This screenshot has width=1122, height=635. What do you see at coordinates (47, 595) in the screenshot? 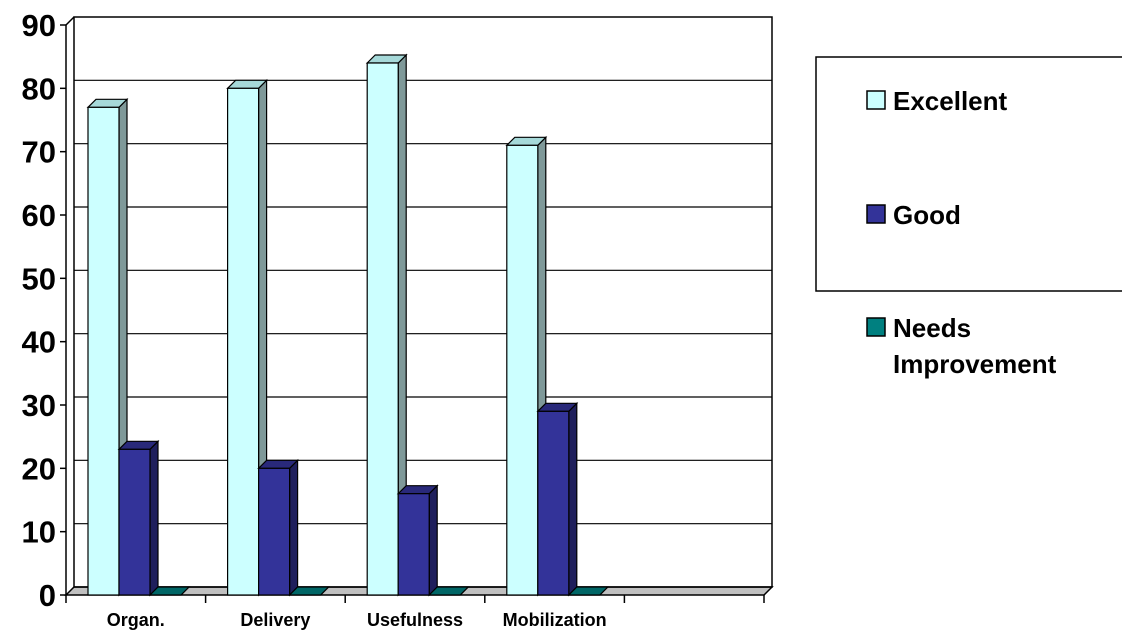
I see `y-tick-label: 0` at bounding box center [47, 595].